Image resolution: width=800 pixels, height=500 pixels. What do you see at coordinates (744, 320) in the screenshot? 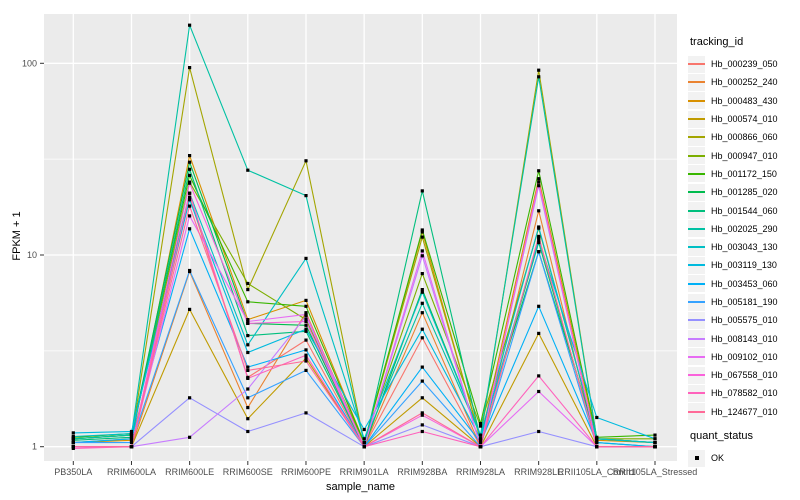
I see `legend-entry-Hb_005575_010: Hb_005575_010` at bounding box center [744, 320].